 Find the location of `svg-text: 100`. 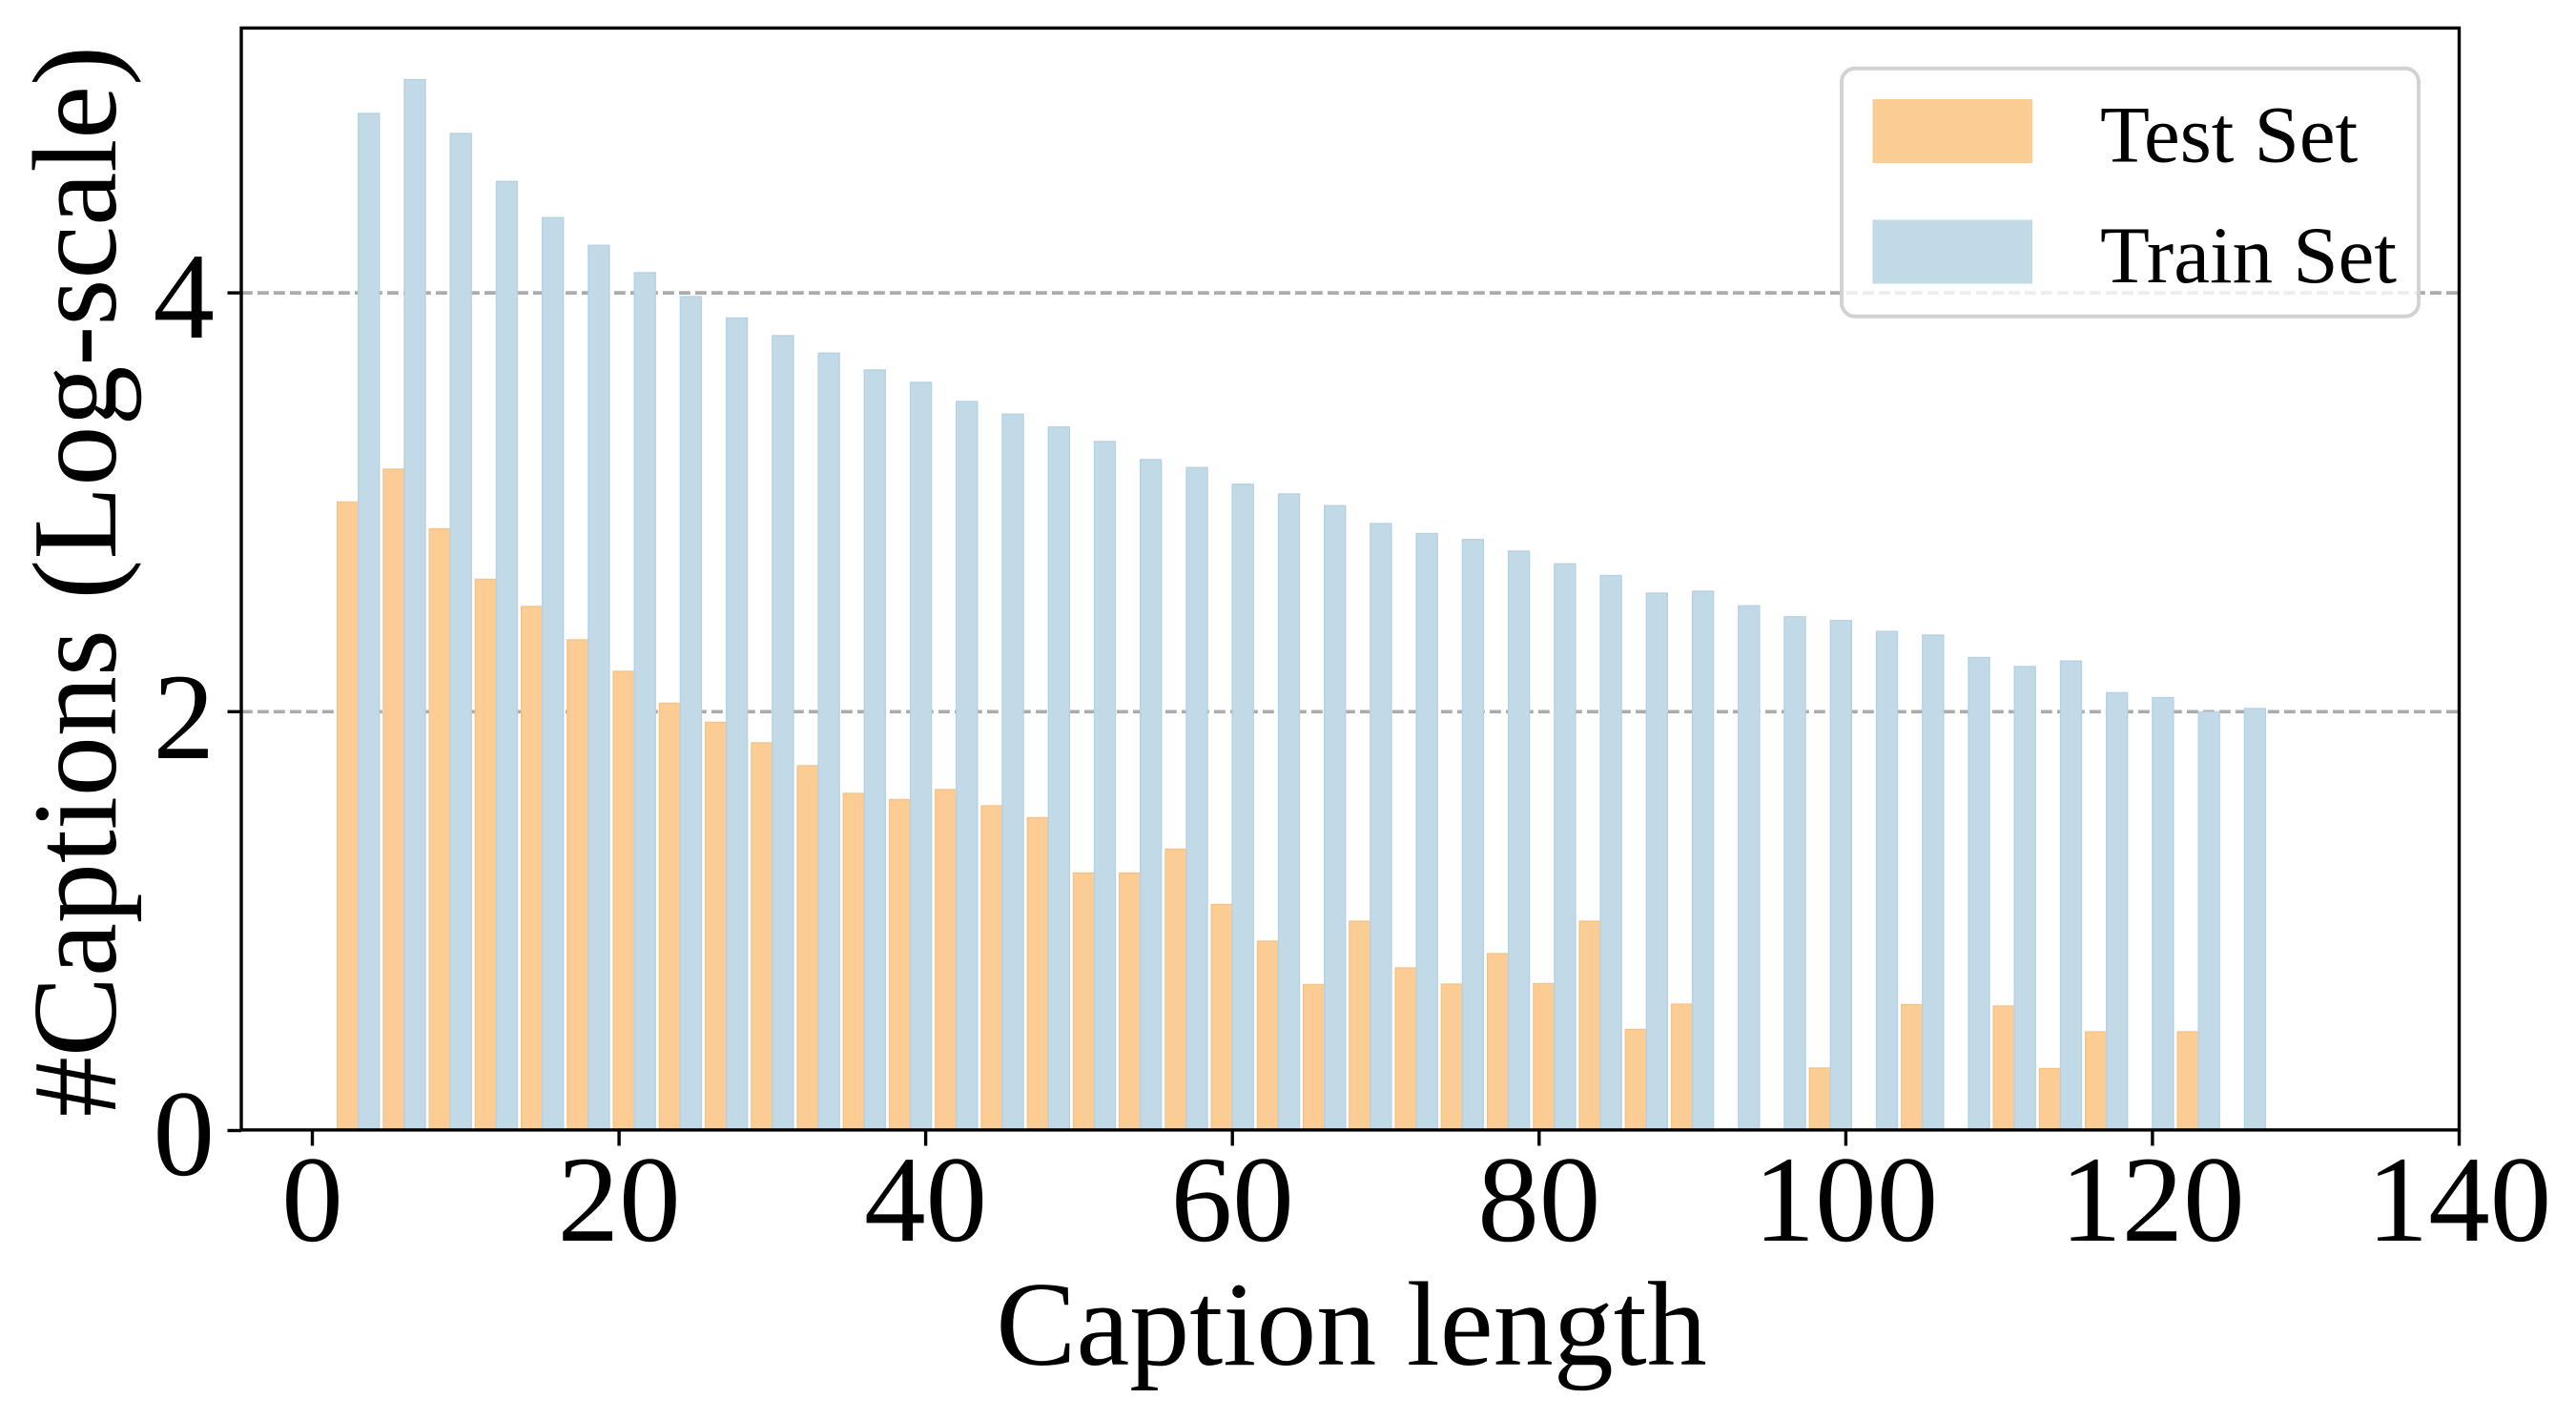

svg-text: 100 is located at coordinates (1846, 1199).